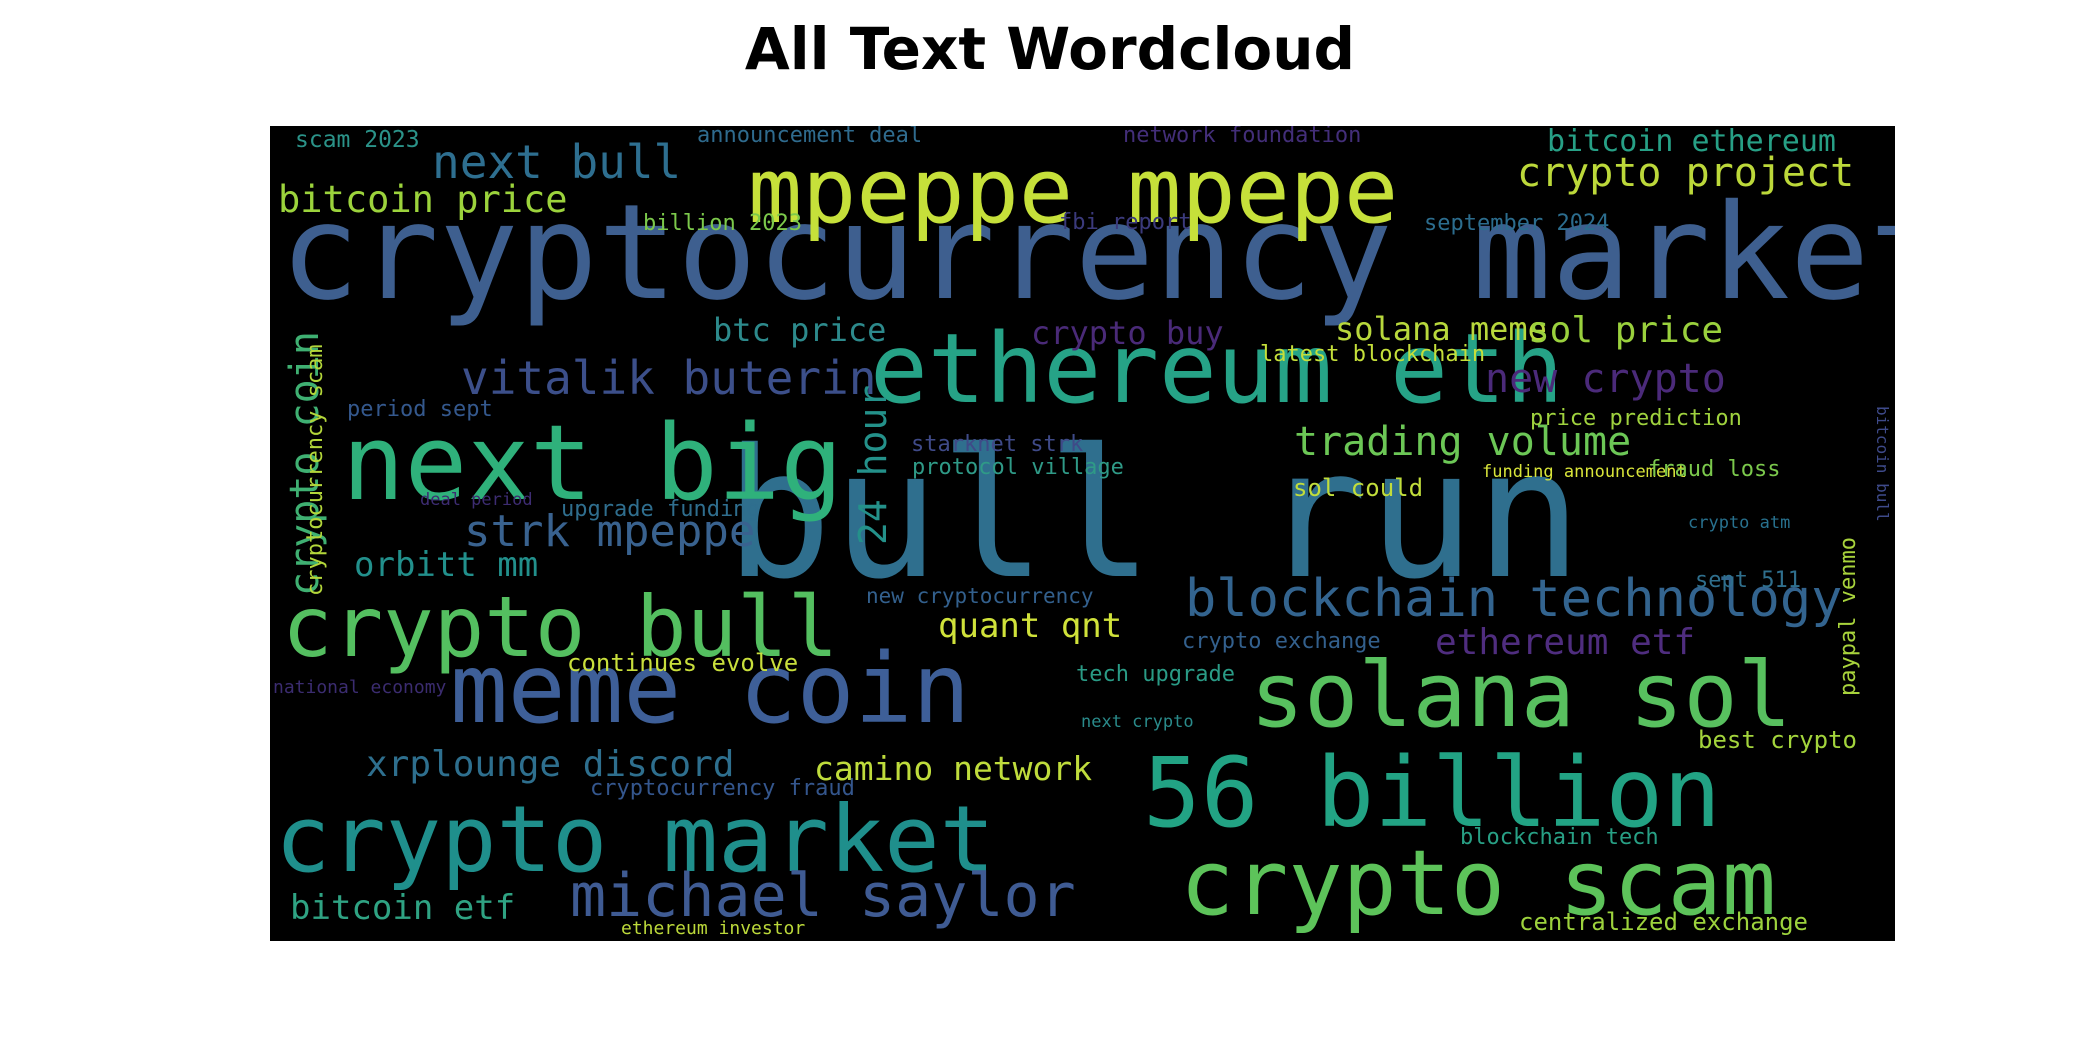 This screenshot has height=1050, width=2100. Describe the element at coordinates (1155, 674) in the screenshot. I see `word-tech-upgrade: tech upgrade` at that location.